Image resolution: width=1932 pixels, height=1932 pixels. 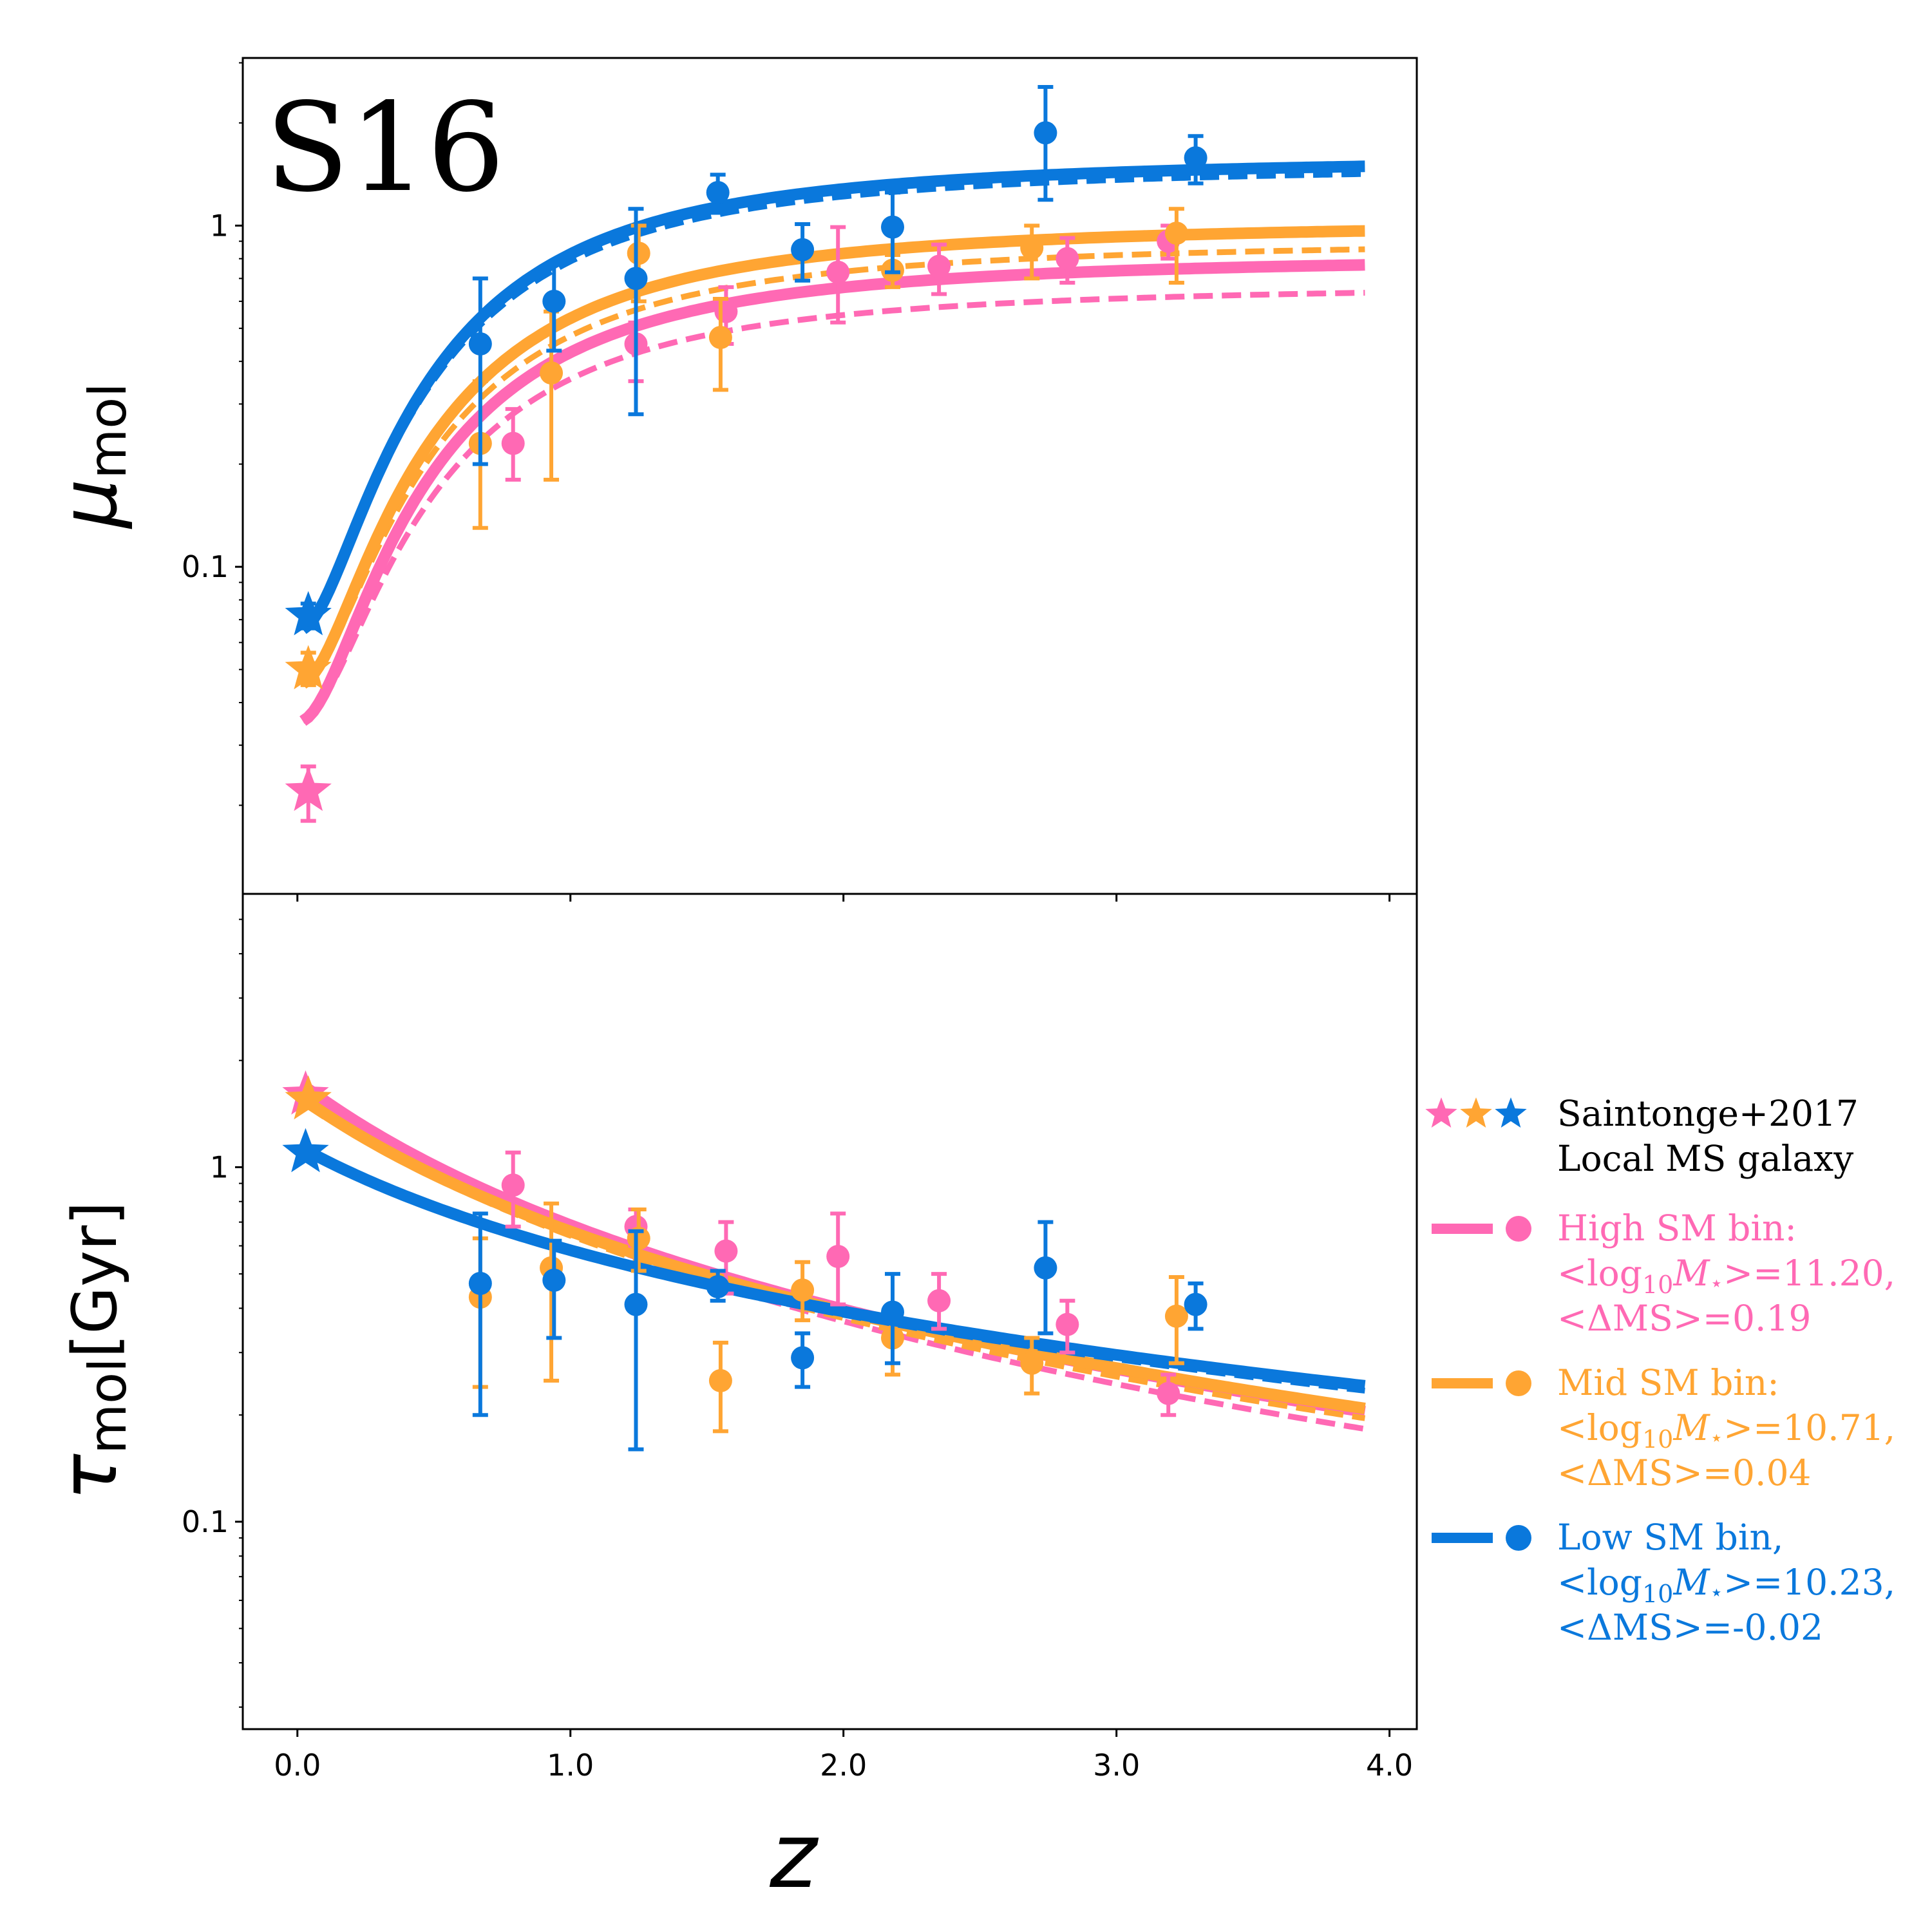 I want to click on top-low-star-marker, so click(x=309, y=613).